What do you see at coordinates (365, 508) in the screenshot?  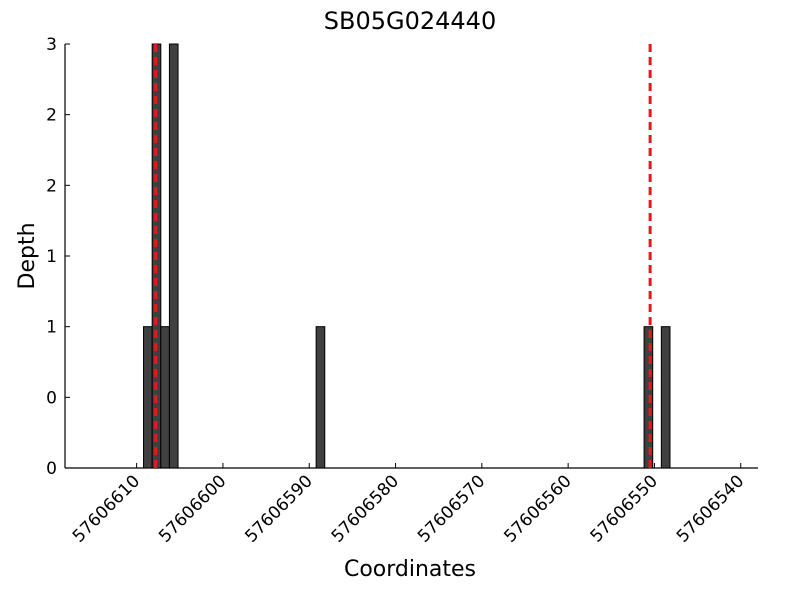 I see `x-tick-label: 57606580` at bounding box center [365, 508].